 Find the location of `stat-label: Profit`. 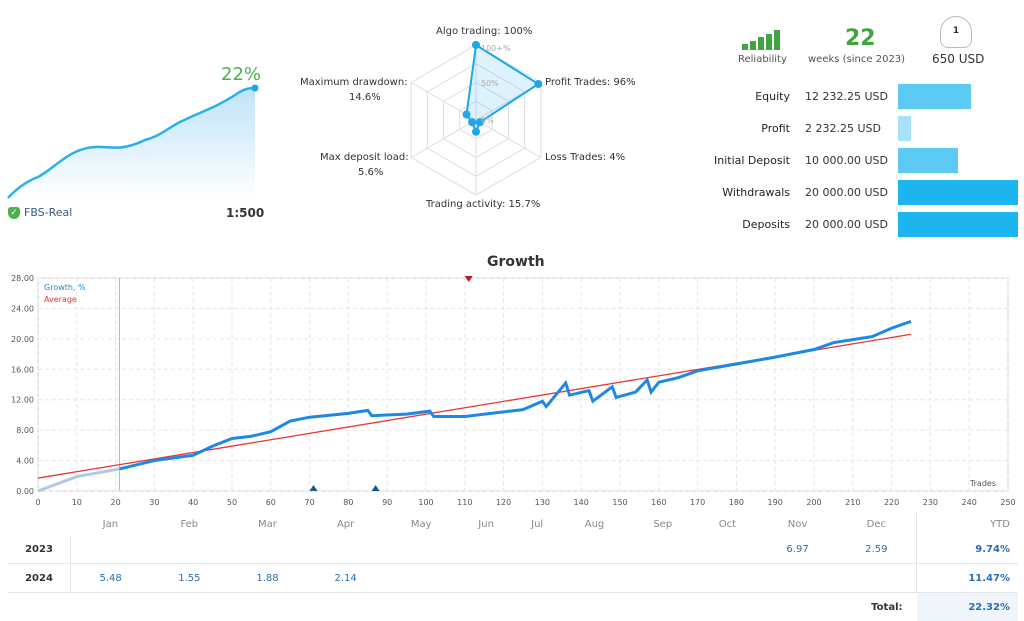

stat-label: Profit is located at coordinates (725, 128).